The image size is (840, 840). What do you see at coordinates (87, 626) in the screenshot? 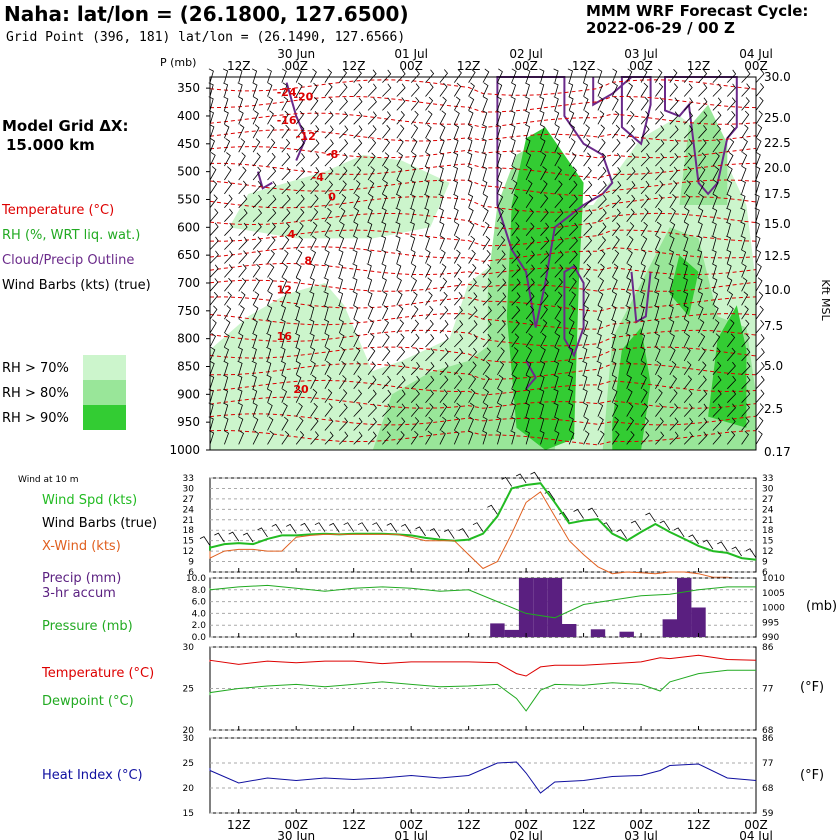
I see `legend-pressure: Pressure (mb)` at bounding box center [87, 626].